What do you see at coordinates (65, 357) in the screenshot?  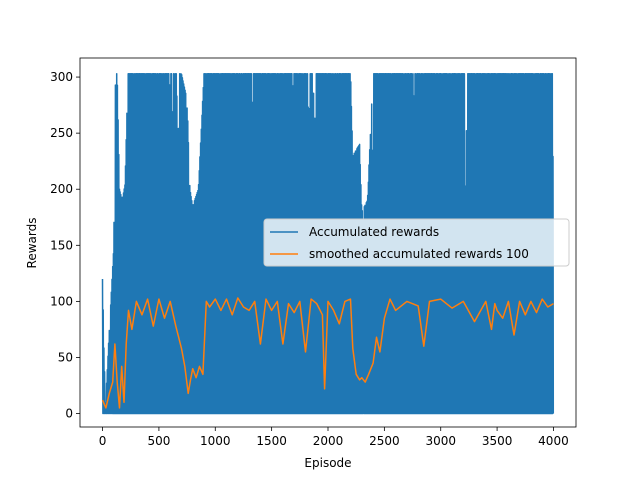 I see `y-tick-label: 50` at bounding box center [65, 357].